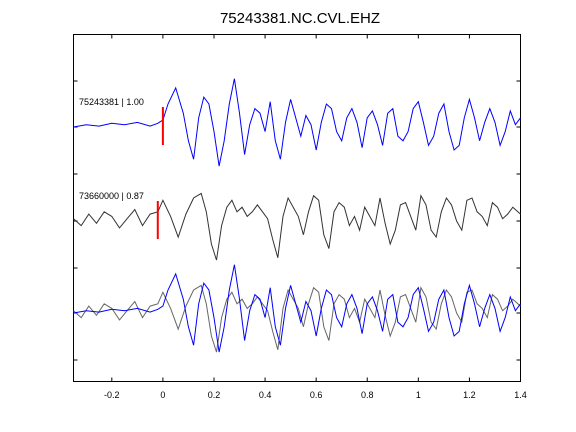  Describe the element at coordinates (111, 196) in the screenshot. I see `trace-label: 73660000 | 0.87` at that location.